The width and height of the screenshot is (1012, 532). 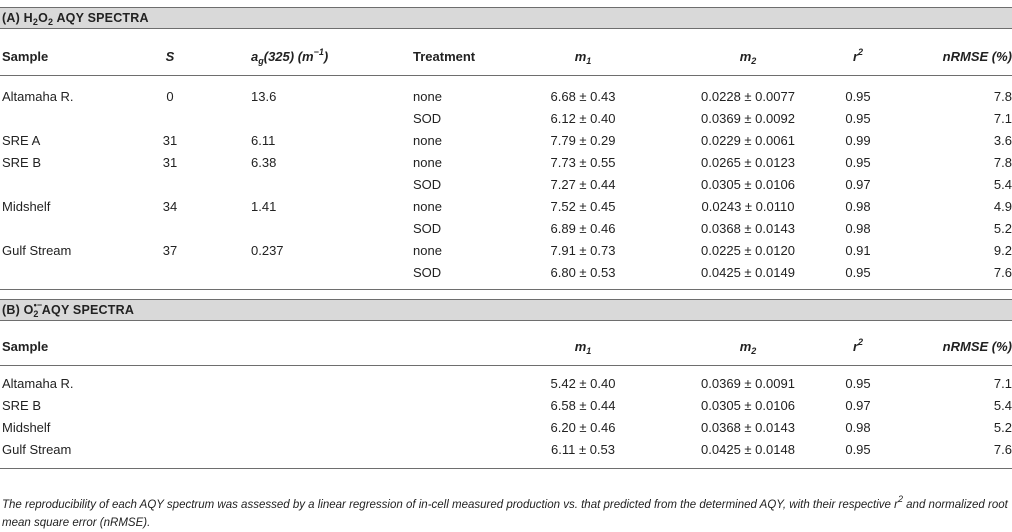 What do you see at coordinates (1002, 250) in the screenshot?
I see `cell-nrmse: 9.2` at bounding box center [1002, 250].